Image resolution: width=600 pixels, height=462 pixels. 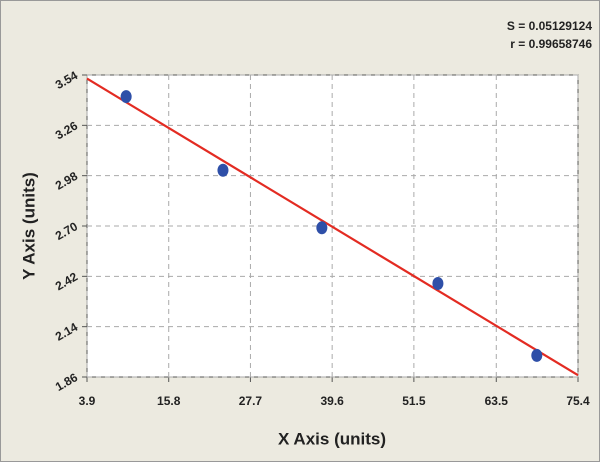 What do you see at coordinates (332, 438) in the screenshot?
I see `x-axis-title: X Axis (units)` at bounding box center [332, 438].